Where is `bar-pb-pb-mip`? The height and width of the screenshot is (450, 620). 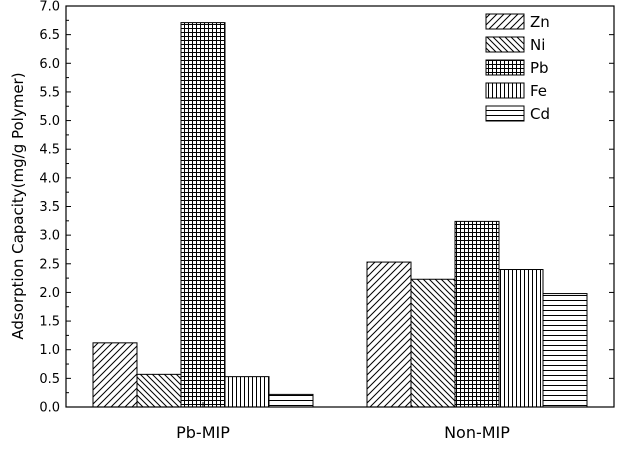 bar-pb-pb-mip is located at coordinates (203, 215).